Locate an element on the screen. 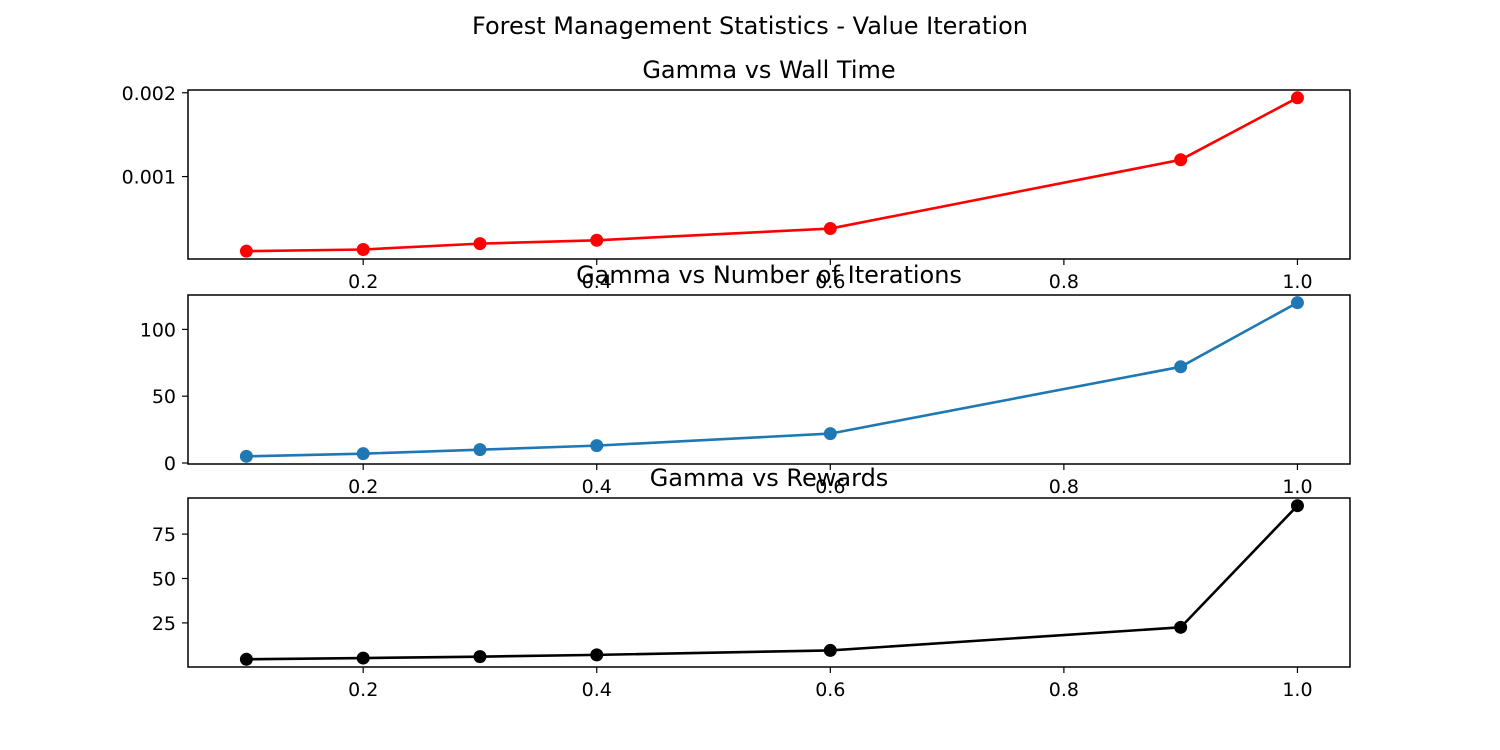 Image resolution: width=1500 pixels, height=750 pixels. x-tick-label-iterations: 0.8 is located at coordinates (1064, 487).